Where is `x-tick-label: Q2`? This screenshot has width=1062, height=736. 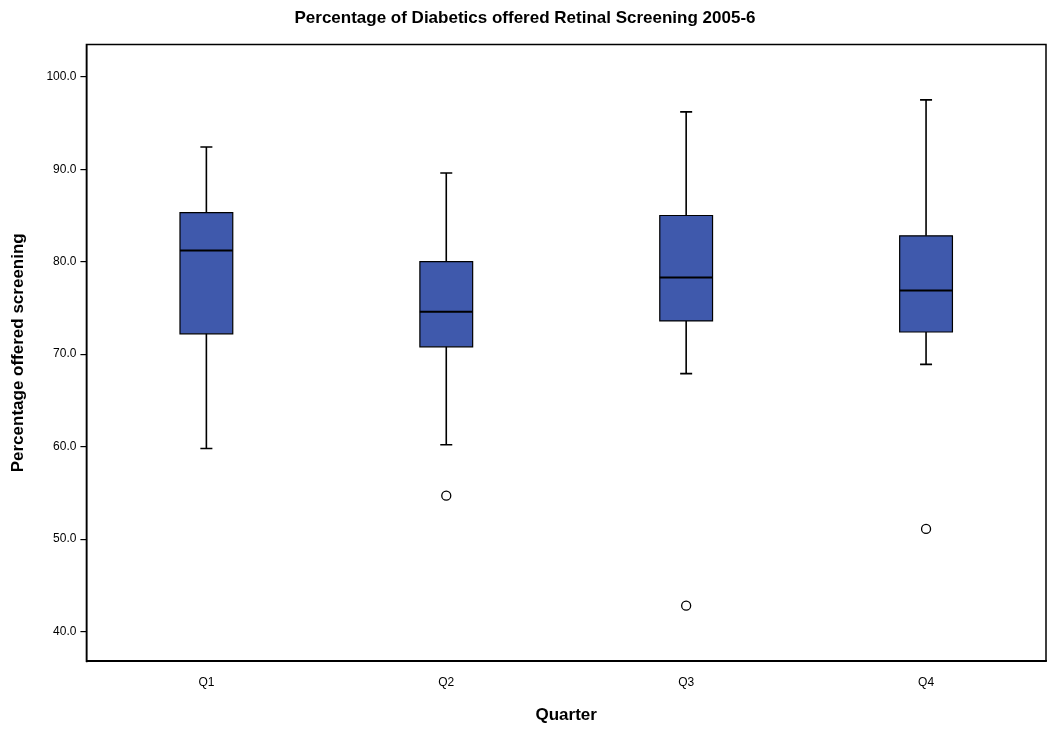 x-tick-label: Q2 is located at coordinates (446, 681).